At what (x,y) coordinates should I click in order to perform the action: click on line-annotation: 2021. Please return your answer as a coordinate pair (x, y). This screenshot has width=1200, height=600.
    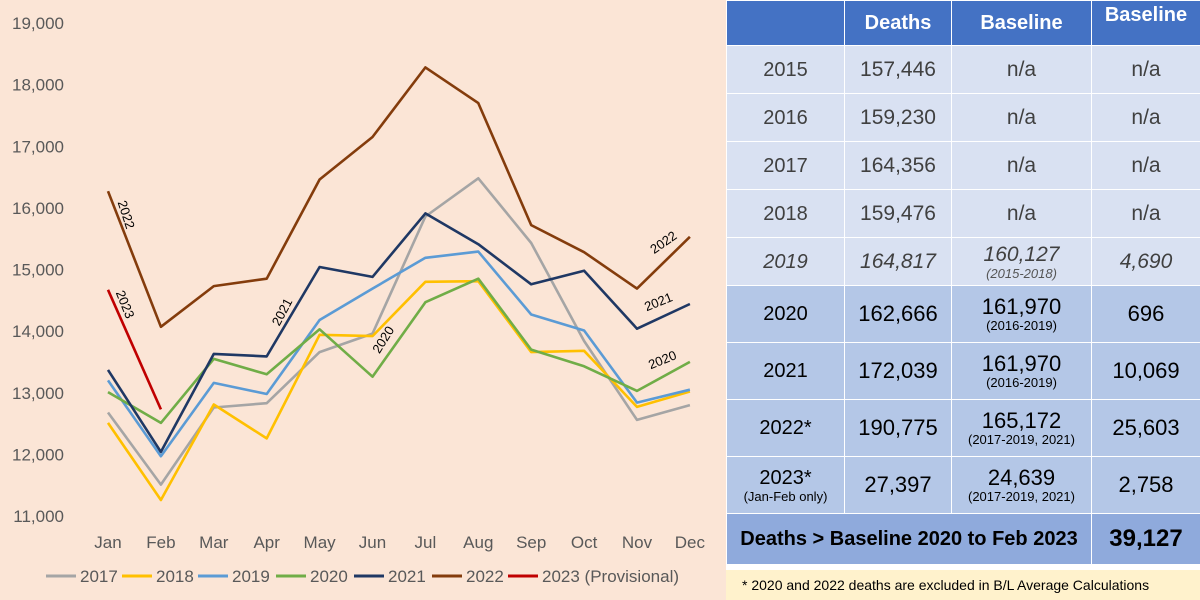
    Looking at the image, I should click on (282, 312).